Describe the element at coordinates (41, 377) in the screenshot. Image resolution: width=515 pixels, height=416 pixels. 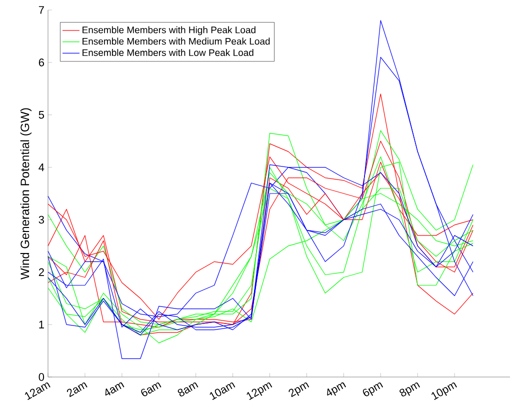
I see `y-tick-label: 0` at that location.